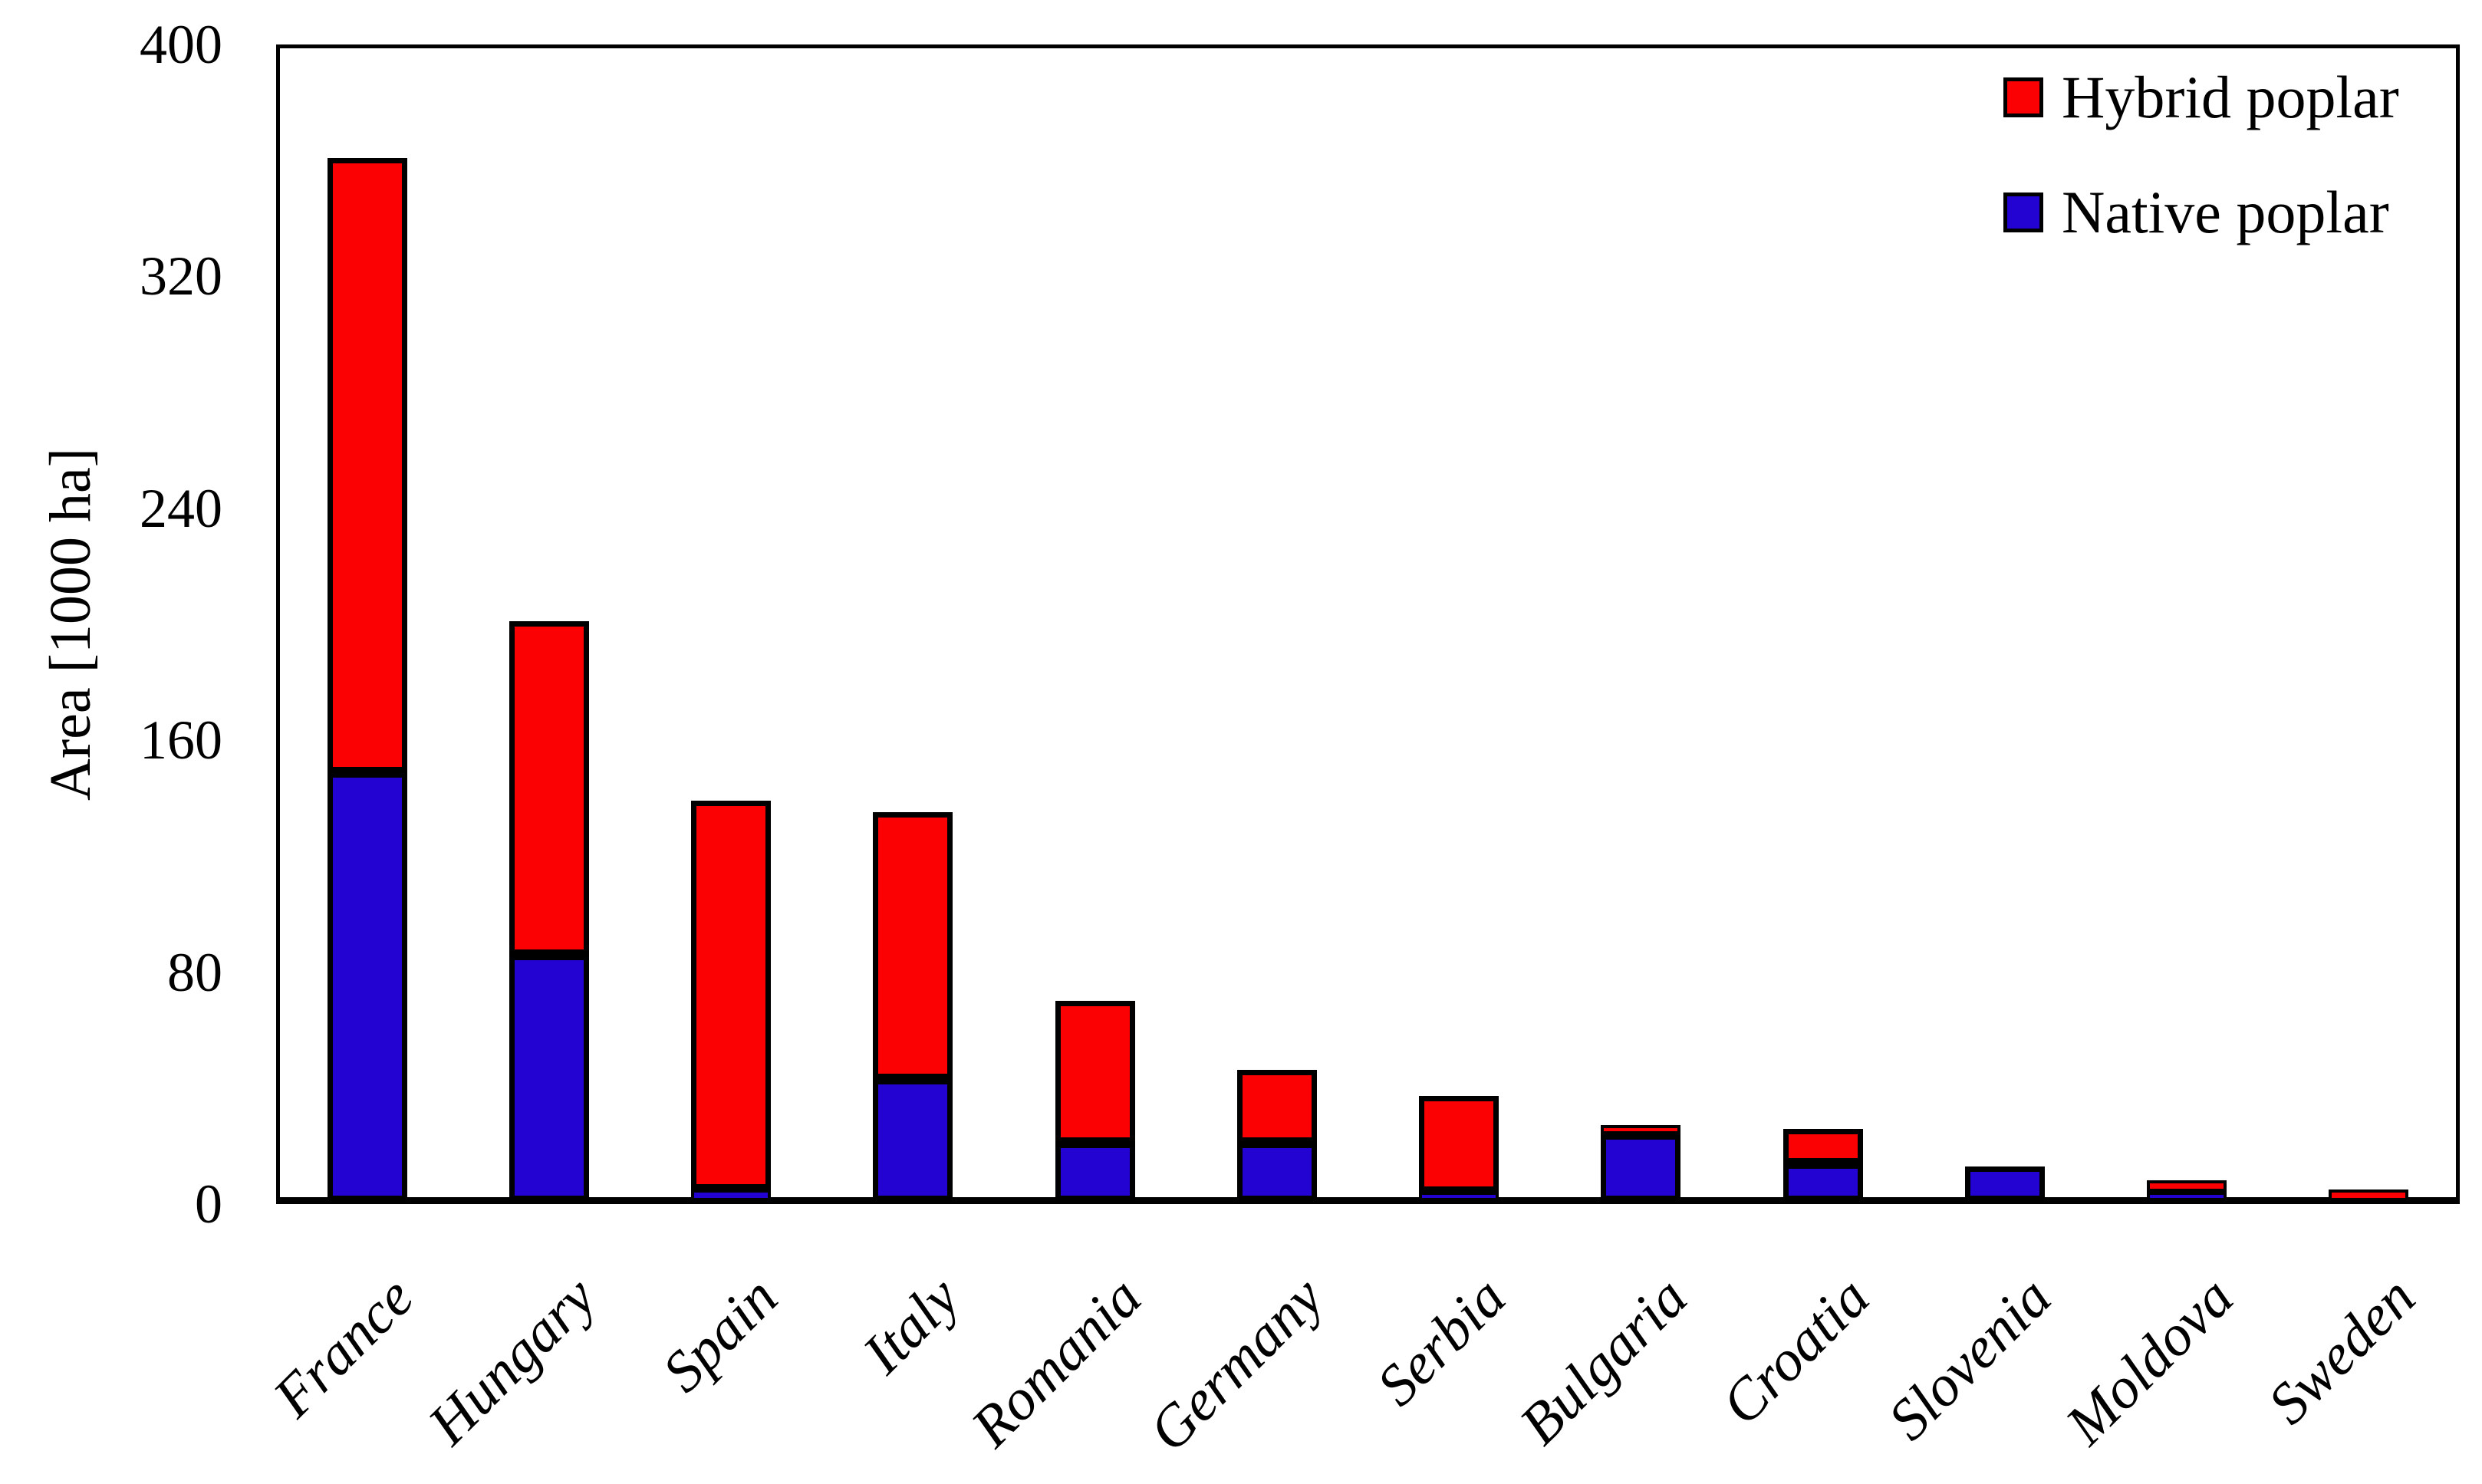 Image resolution: width=2482 pixels, height=1484 pixels. Describe the element at coordinates (1603, 1361) in the screenshot. I see `xtick-bulgaria: Bulgaria` at that location.